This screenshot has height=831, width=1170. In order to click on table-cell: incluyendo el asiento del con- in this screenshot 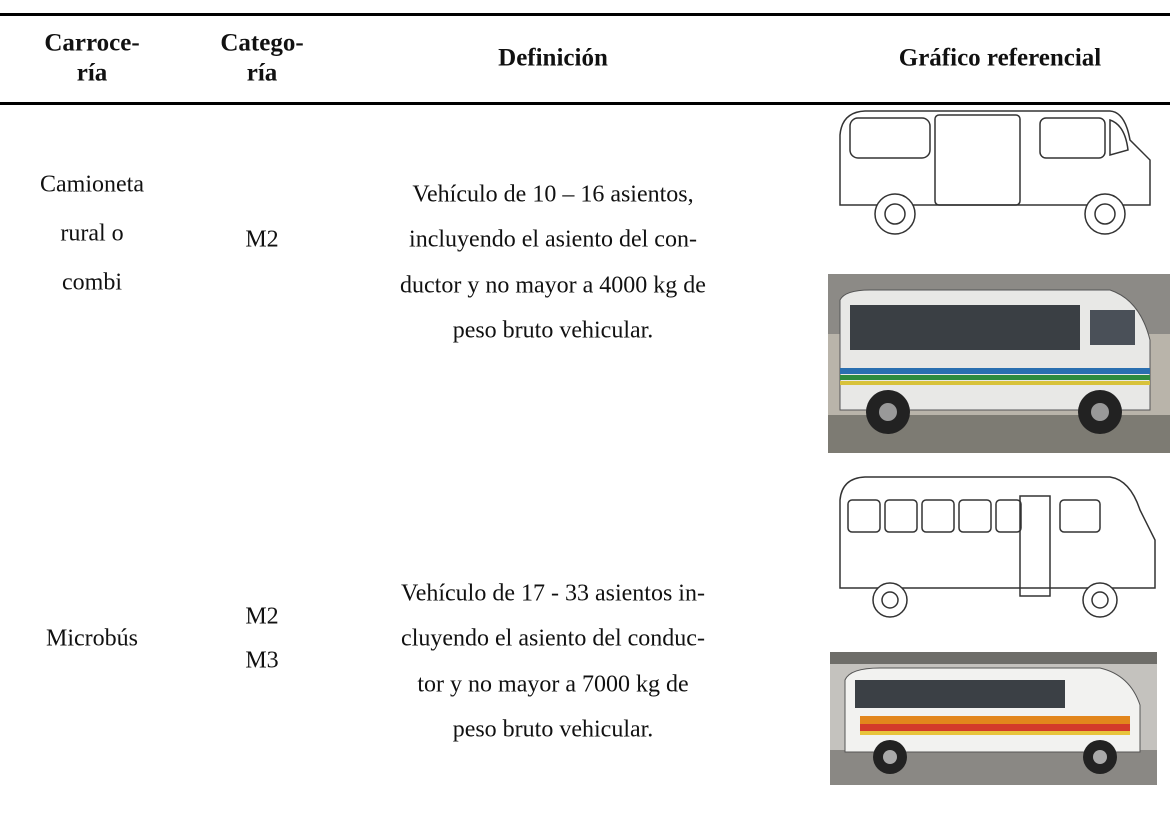, I will do `click(553, 239)`.